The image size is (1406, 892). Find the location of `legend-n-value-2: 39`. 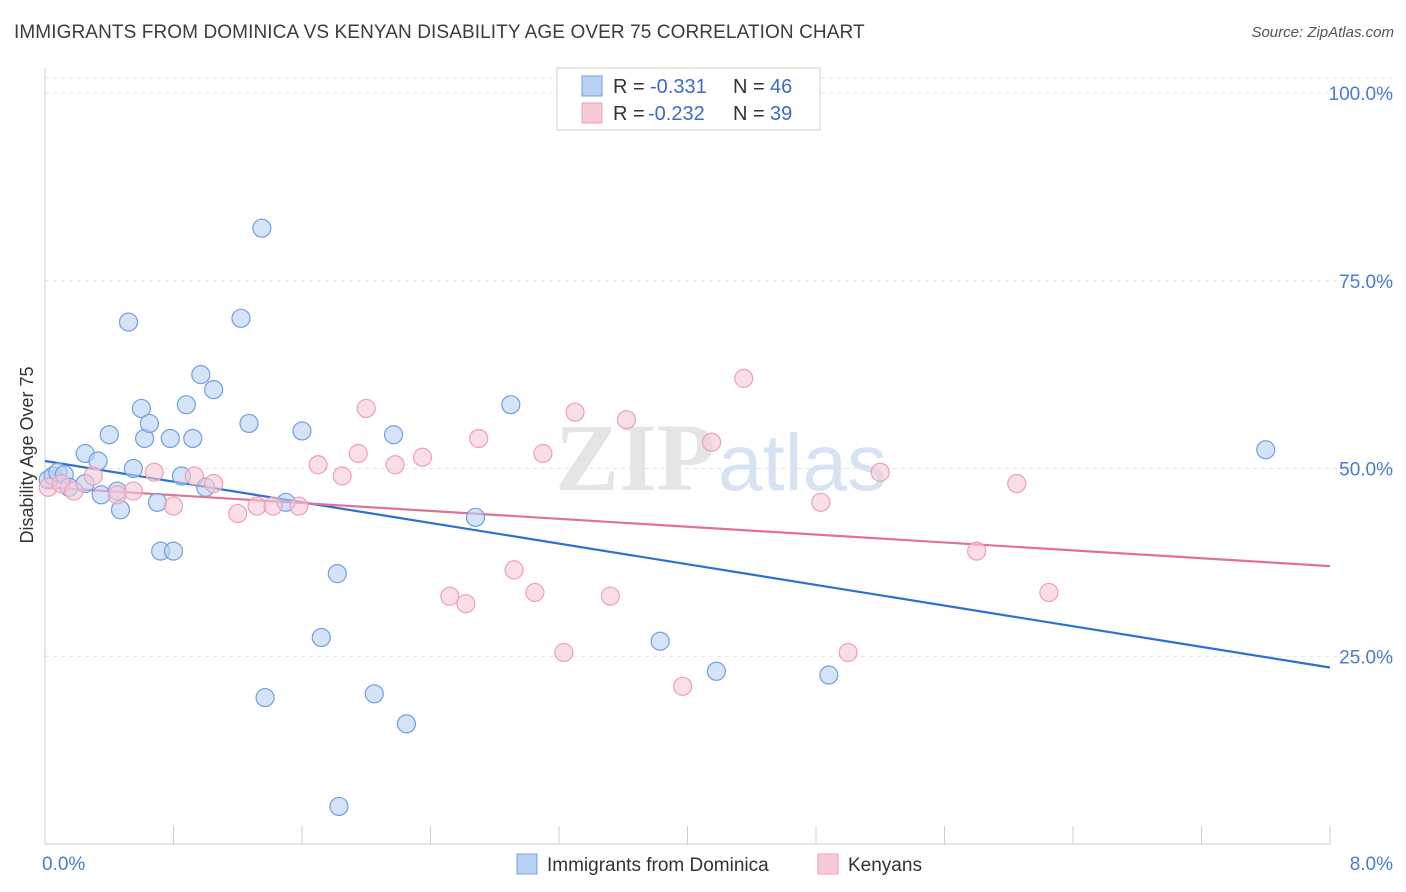

legend-n-value-2: 39 is located at coordinates (781, 114).